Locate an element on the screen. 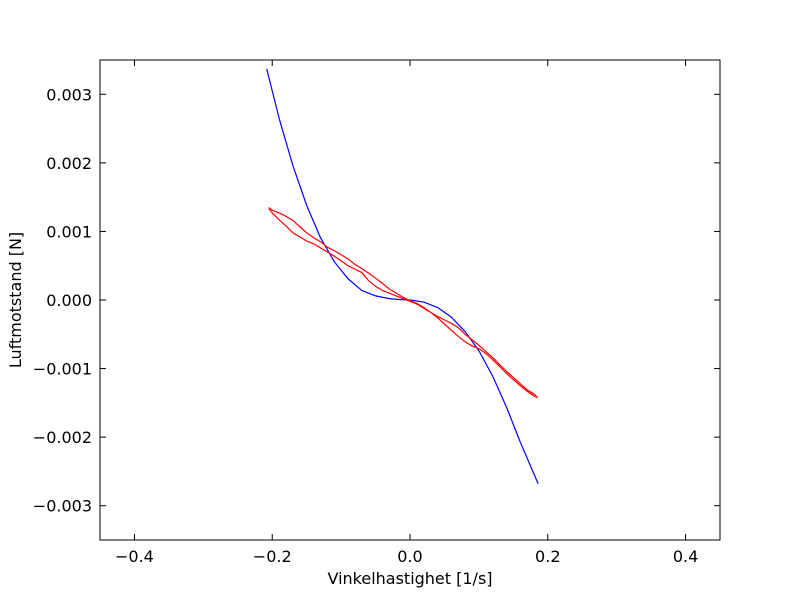  x-tick-label: 0.4 is located at coordinates (685, 556).